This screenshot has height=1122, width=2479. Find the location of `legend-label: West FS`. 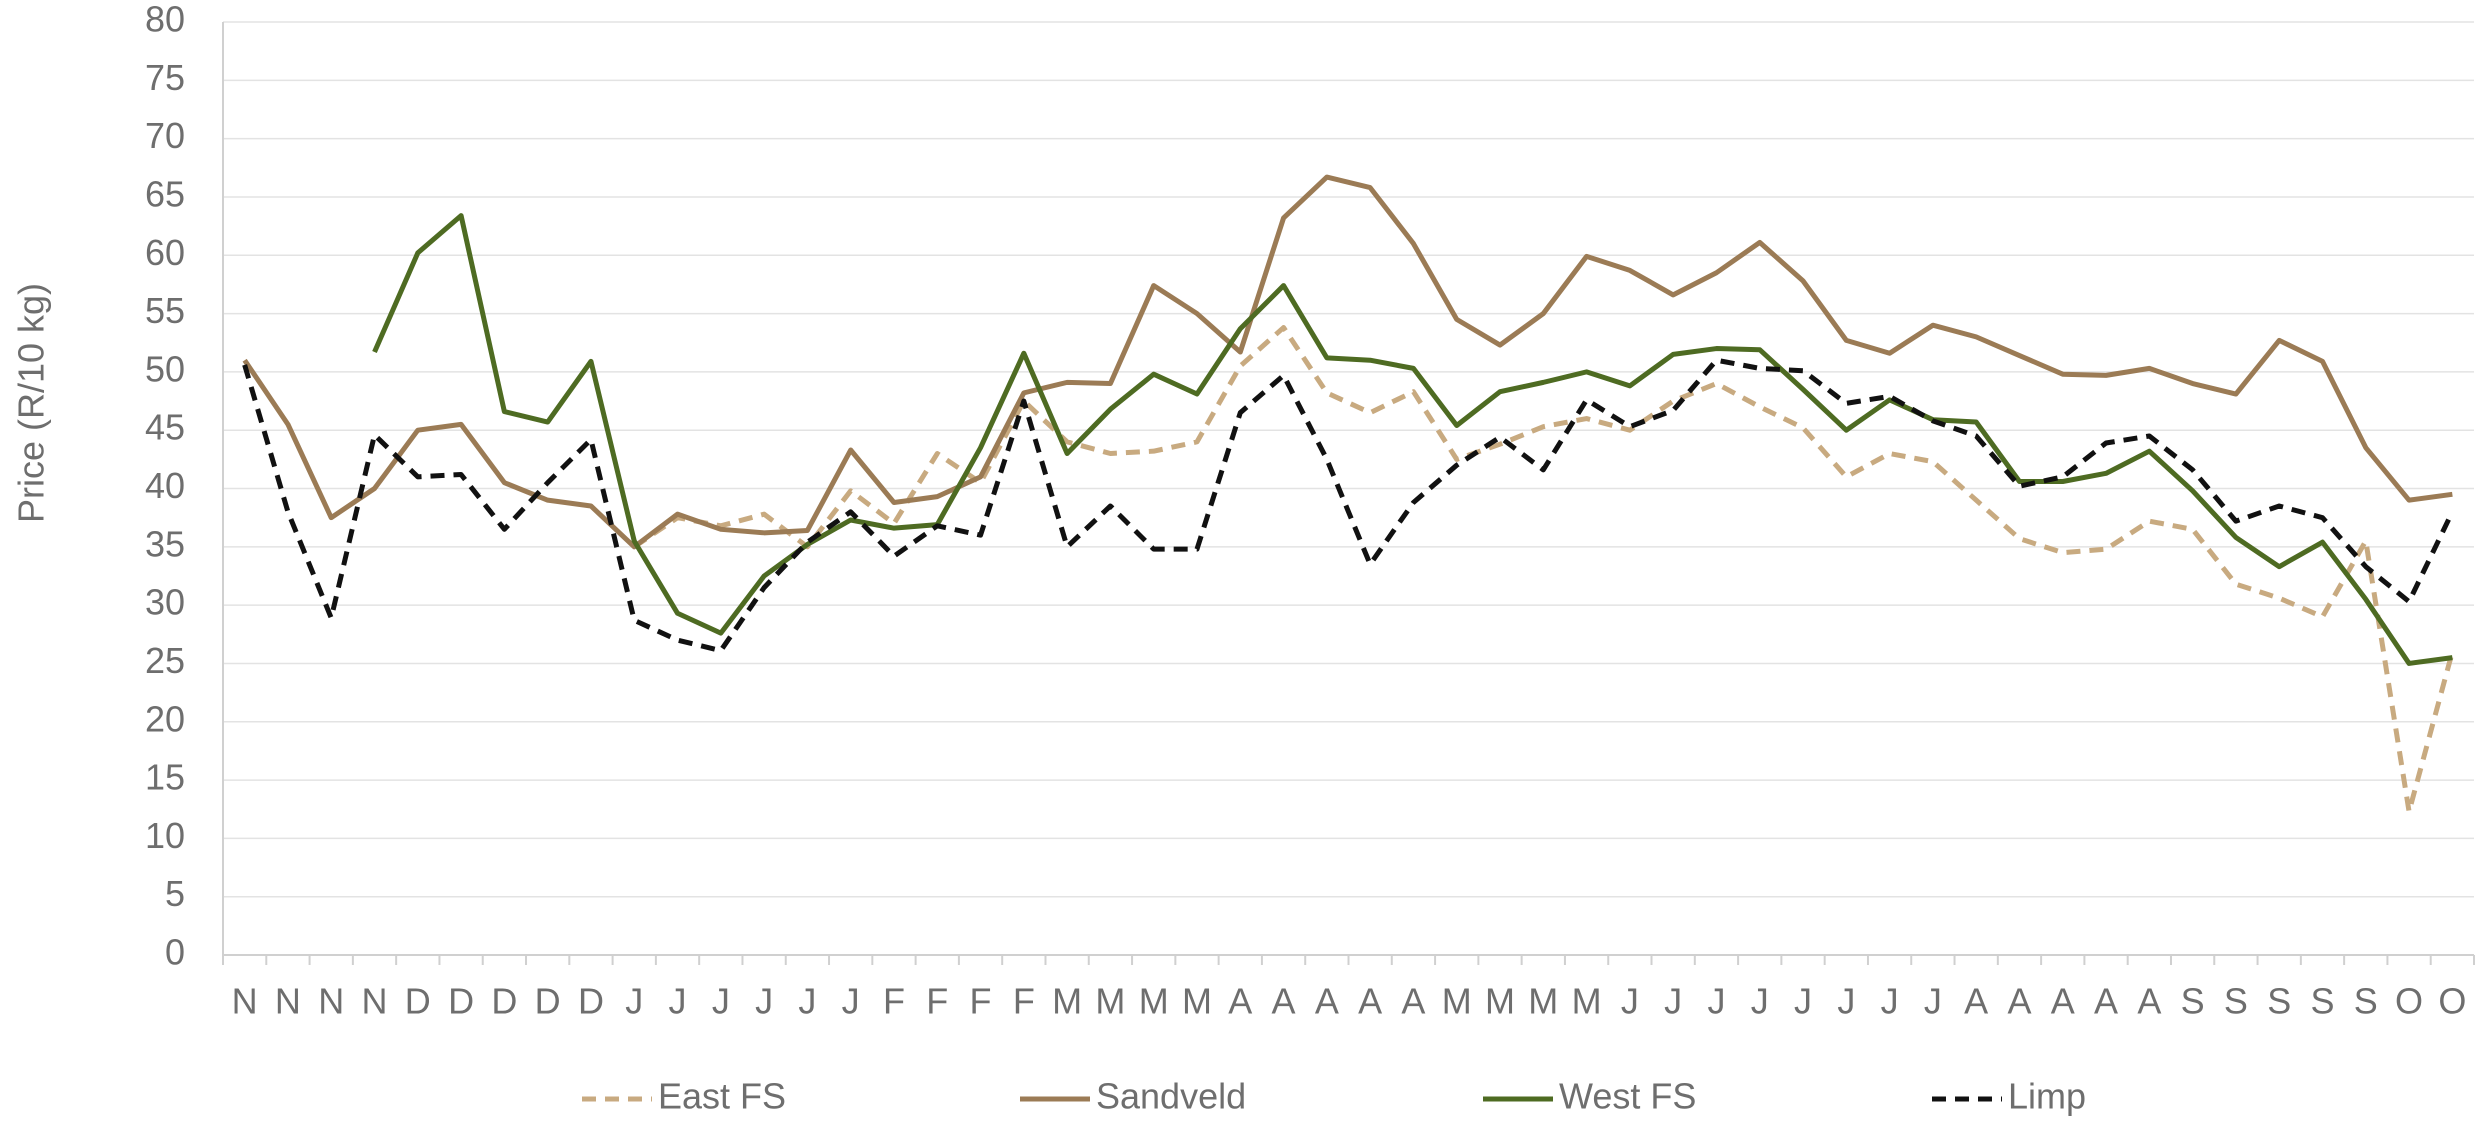

legend-label: West FS is located at coordinates (1627, 1096).